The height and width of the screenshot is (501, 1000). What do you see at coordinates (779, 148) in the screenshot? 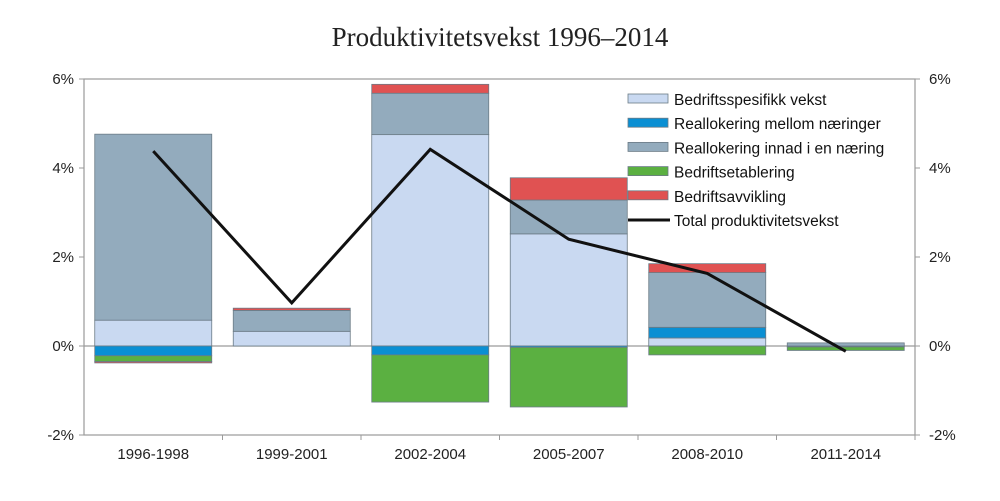
I see `legend-label: Reallokering innad i en næring` at bounding box center [779, 148].